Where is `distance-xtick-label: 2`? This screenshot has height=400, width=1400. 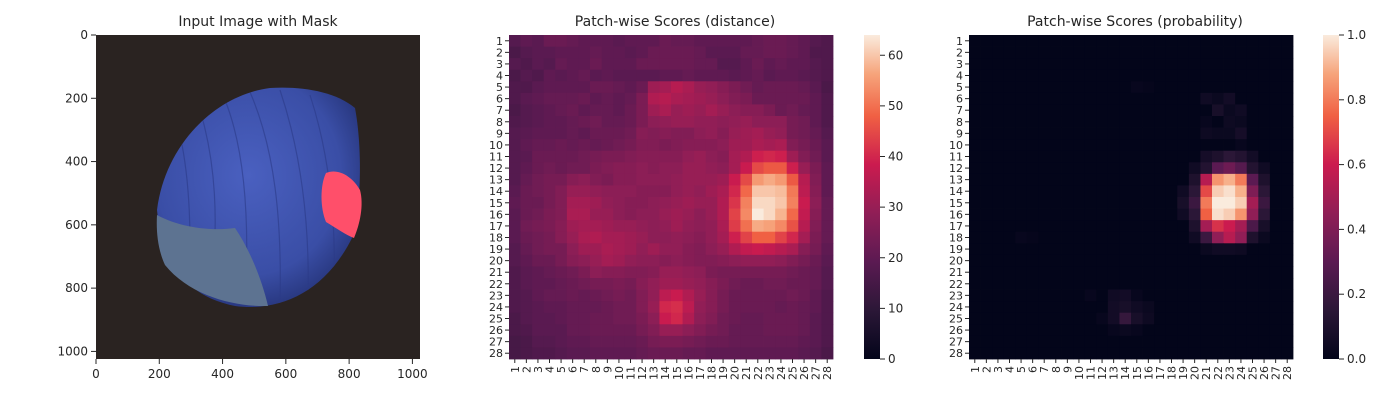
distance-xtick-label: 2 is located at coordinates (526, 369).